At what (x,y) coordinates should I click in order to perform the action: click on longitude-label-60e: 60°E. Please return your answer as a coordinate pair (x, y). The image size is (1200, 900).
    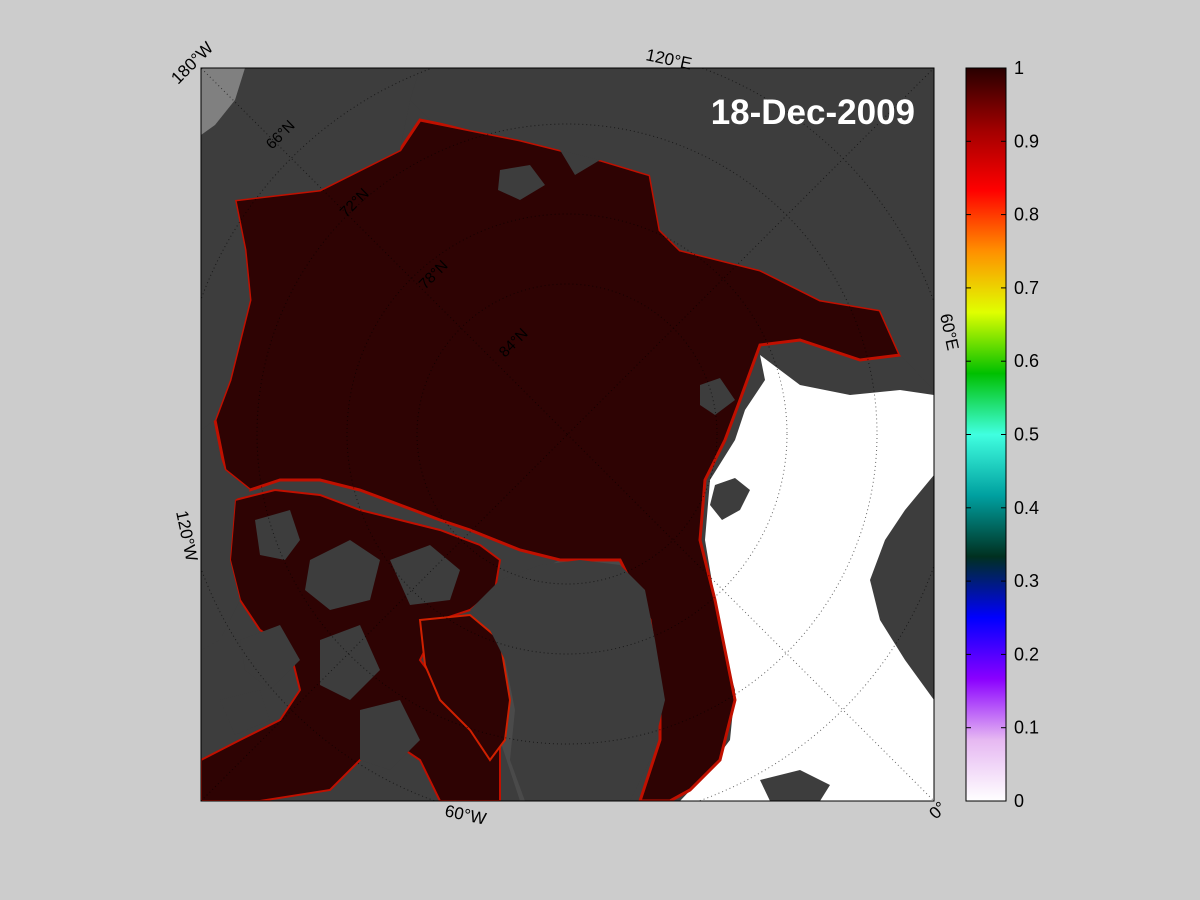
    Looking at the image, I should click on (949, 332).